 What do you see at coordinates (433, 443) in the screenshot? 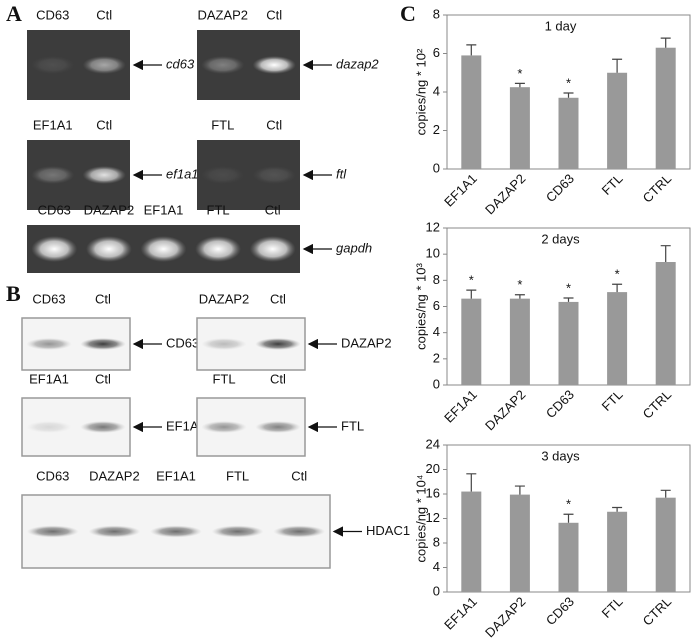
I see `y-tick-label: 24` at bounding box center [433, 443].